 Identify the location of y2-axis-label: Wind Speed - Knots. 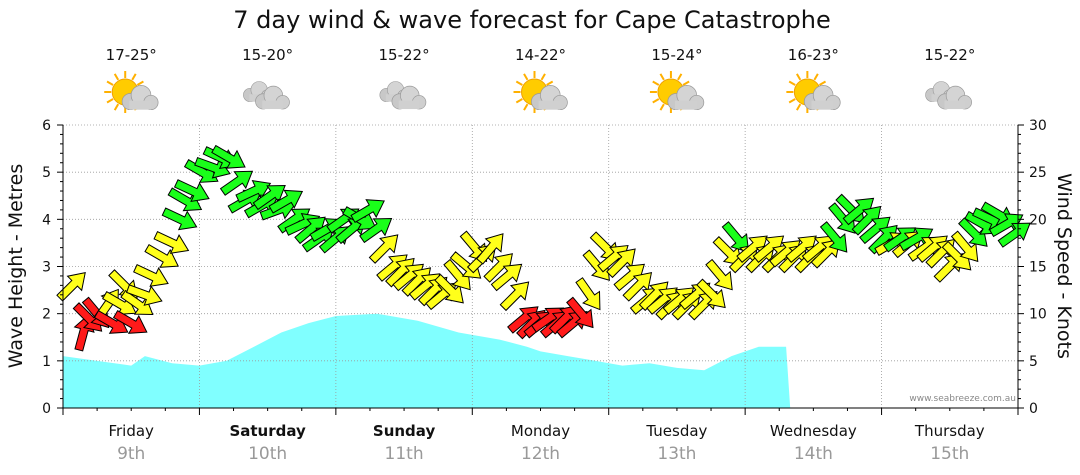
(1064, 266).